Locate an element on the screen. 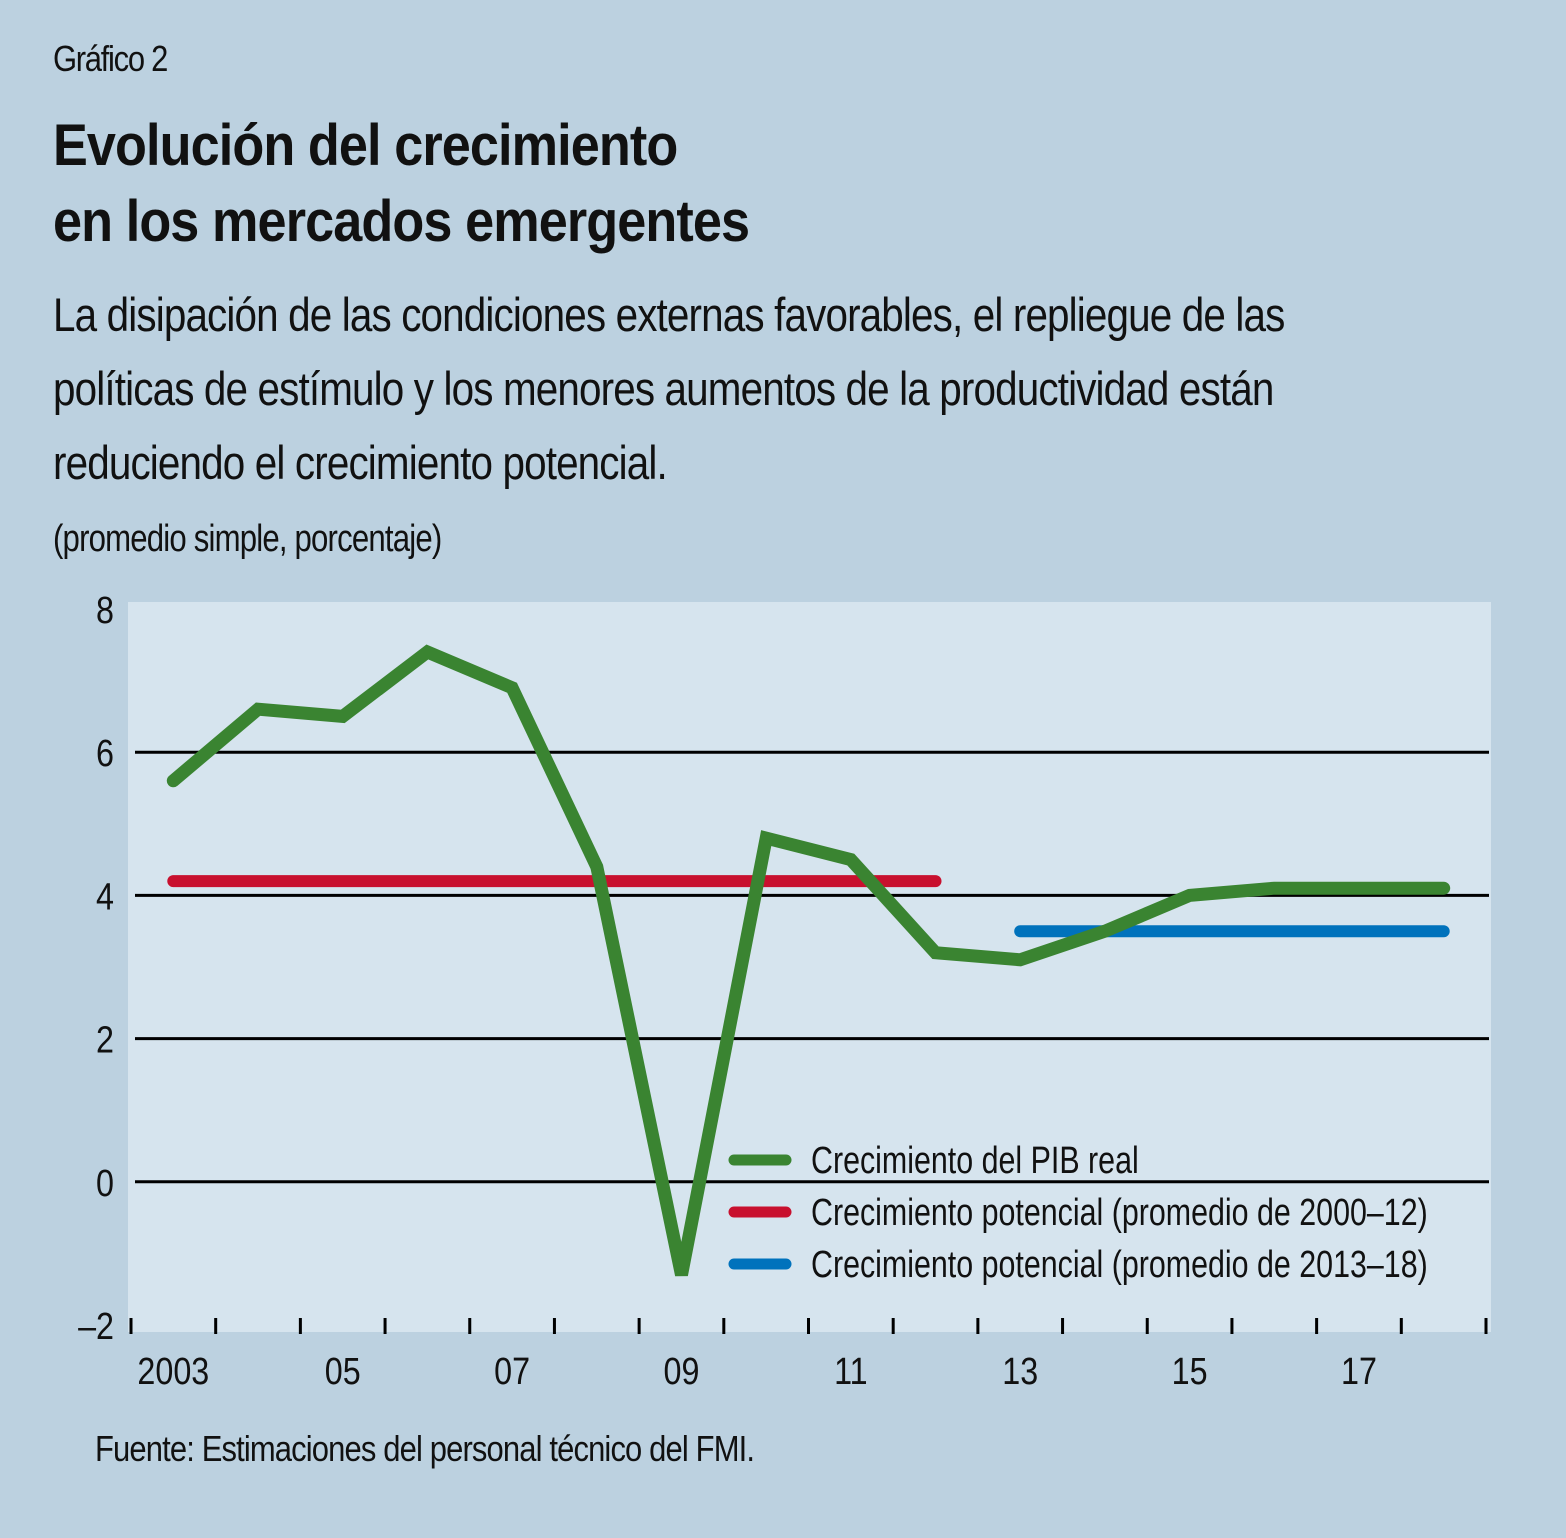 This screenshot has width=1566, height=1538. y-axis: –2 0 2 4 6 8 is located at coordinates (96, 969).